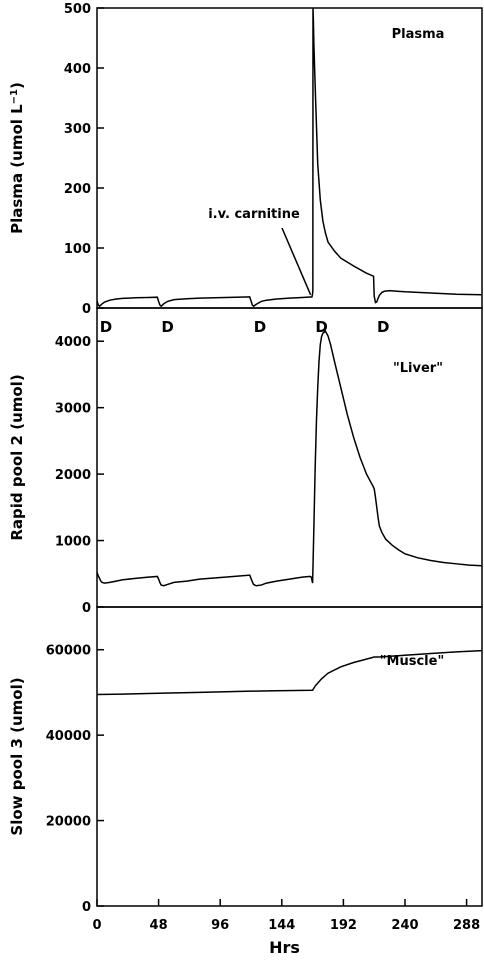 This screenshot has height=962, width=484. What do you see at coordinates (73, 342) in the screenshot?
I see `y-tick-label: 4000` at bounding box center [73, 342].